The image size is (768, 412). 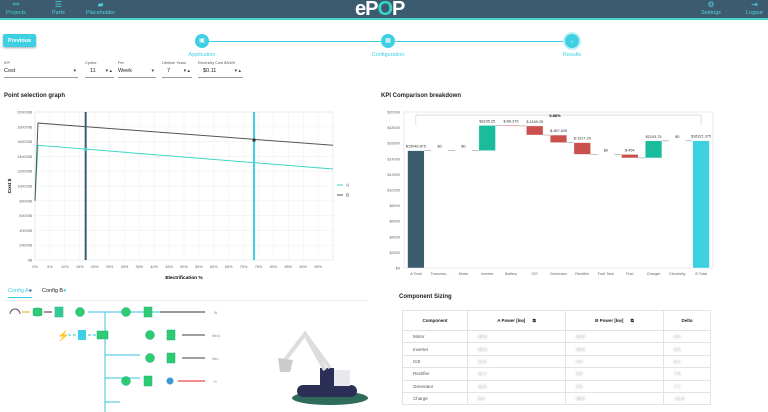 What do you see at coordinates (41, 69) in the screenshot?
I see `kpi-select: KPI Cost ▾` at bounding box center [41, 69].